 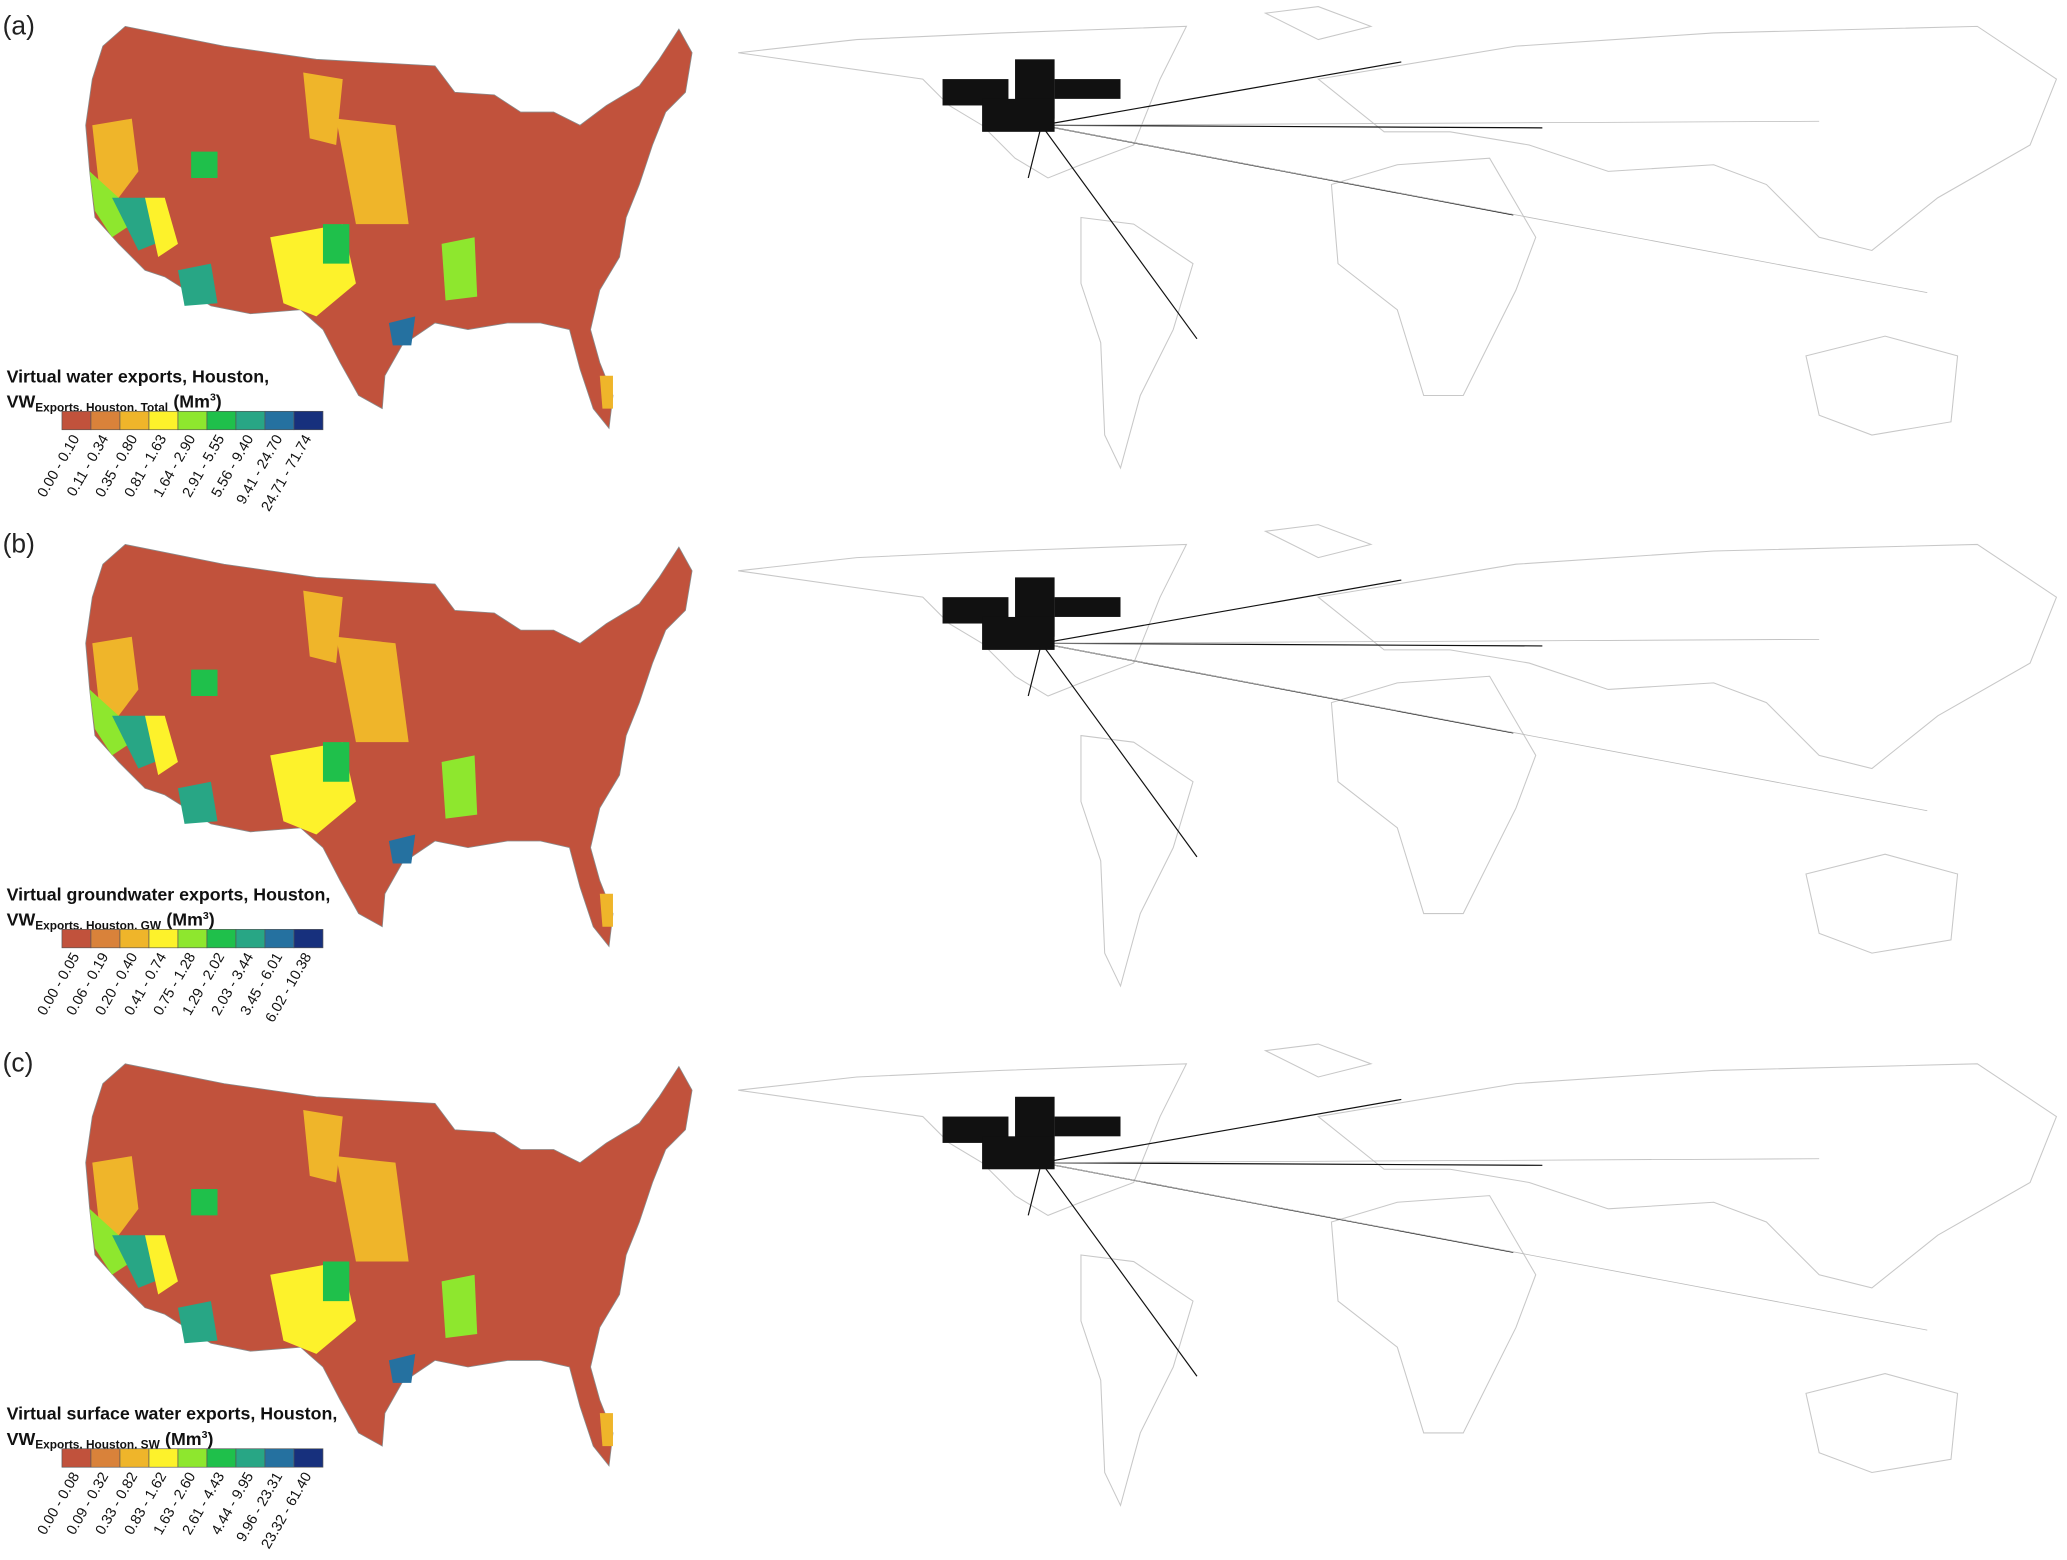 I want to click on legend-title-unit: VWExports, Houston, GW (Mm3), so click(x=111, y=920).